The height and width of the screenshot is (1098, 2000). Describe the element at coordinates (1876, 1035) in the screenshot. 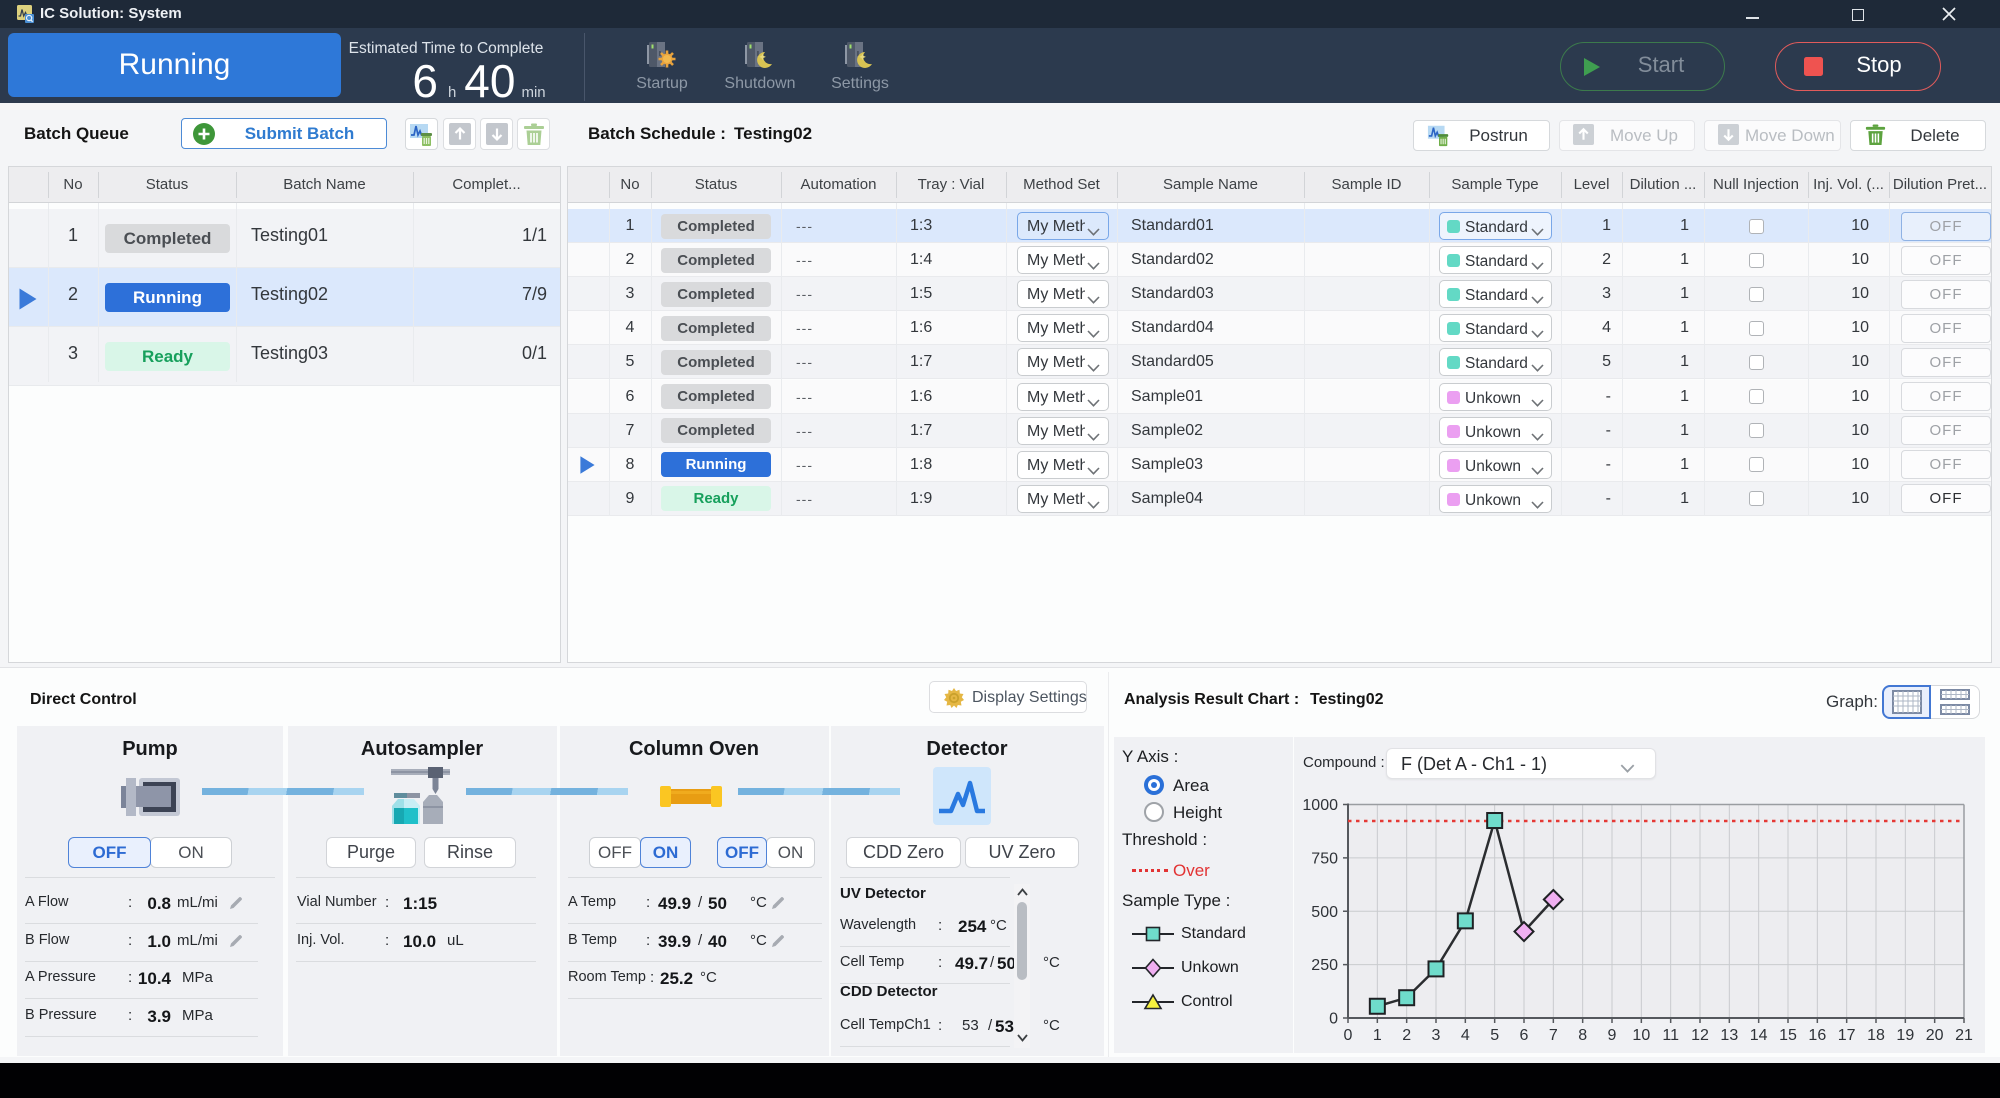

I see `svg-text: 18` at that location.